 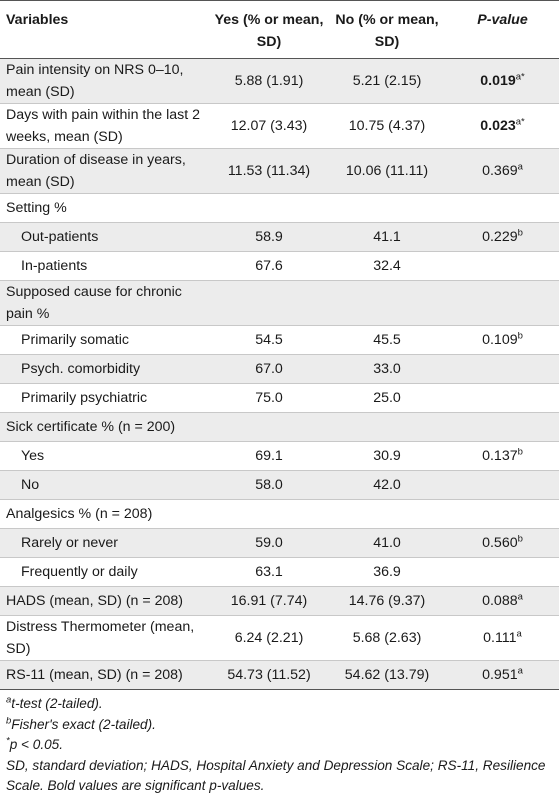 I want to click on table-row: In-patients 67.6 32.4, so click(x=279, y=266).